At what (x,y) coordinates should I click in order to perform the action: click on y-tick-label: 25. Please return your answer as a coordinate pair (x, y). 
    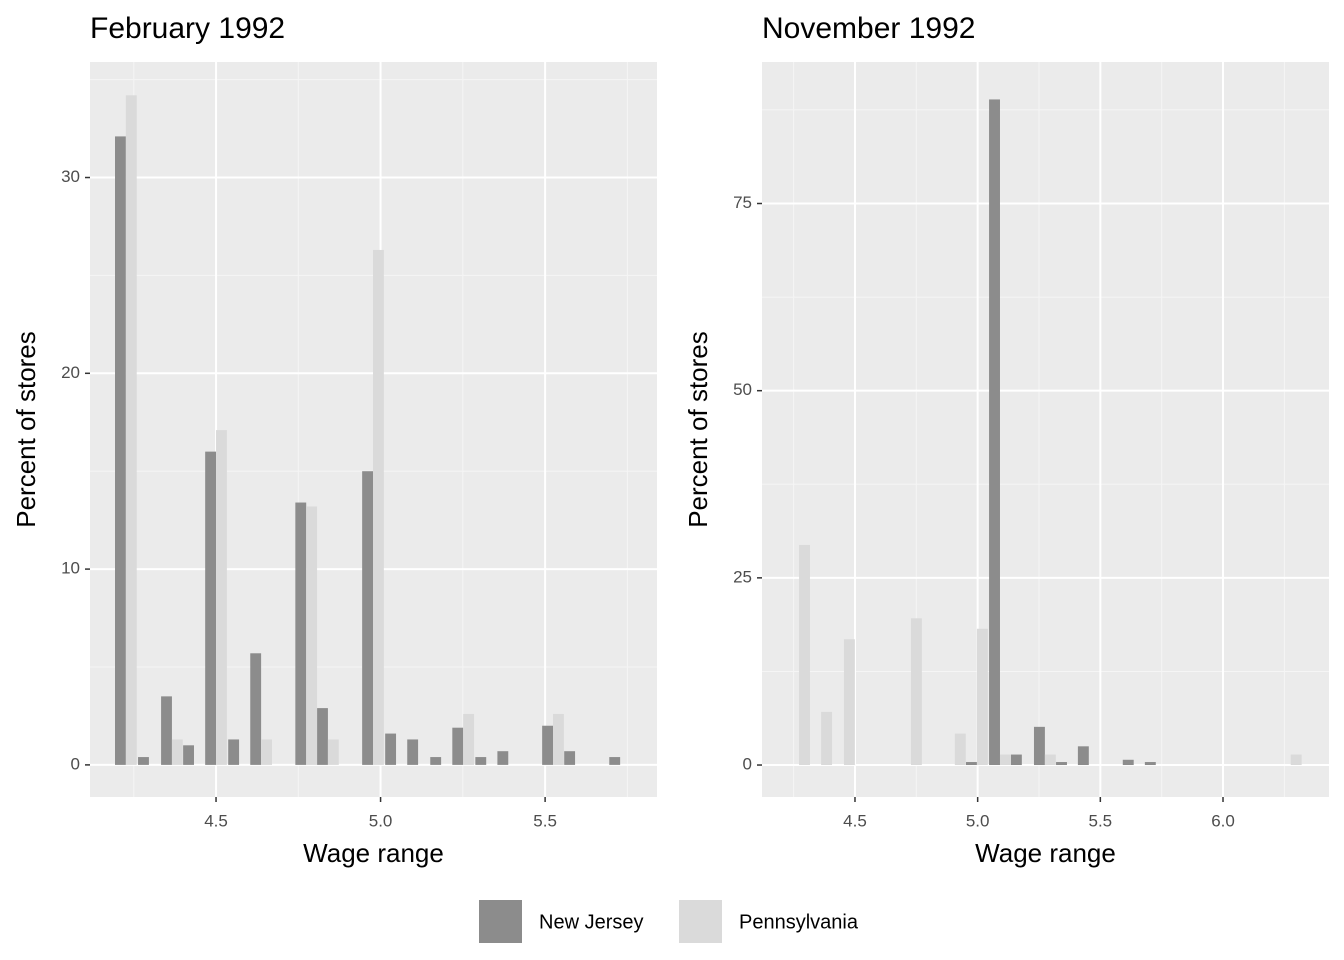
    Looking at the image, I should click on (742, 576).